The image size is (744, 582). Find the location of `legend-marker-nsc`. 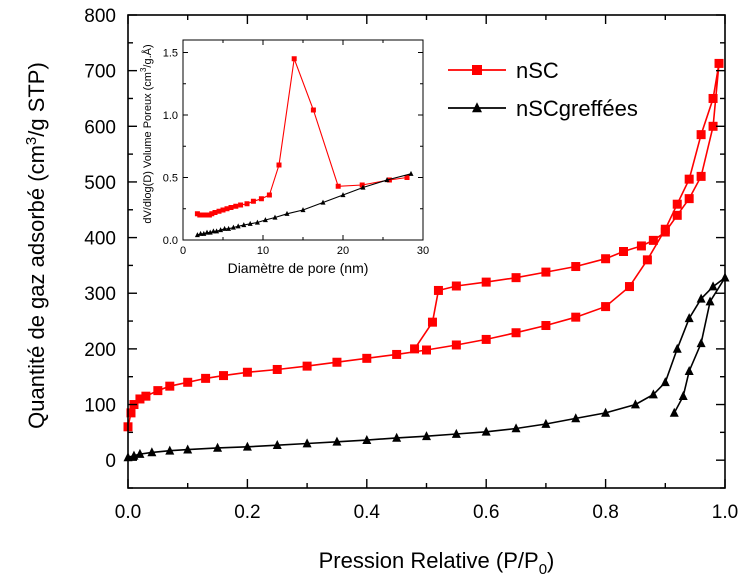

legend-marker-nsc is located at coordinates (477, 70).